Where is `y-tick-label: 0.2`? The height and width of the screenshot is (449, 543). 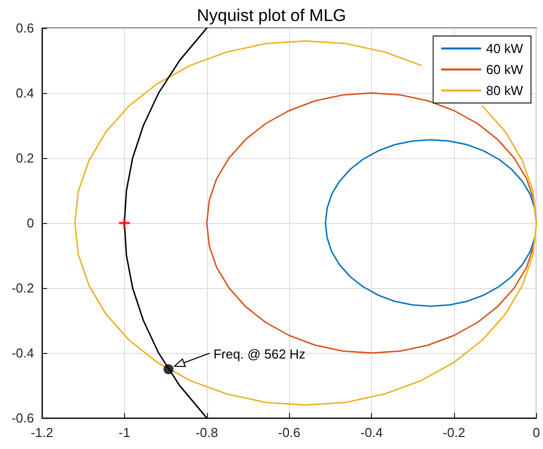 y-tick-label: 0.2 is located at coordinates (25, 158).